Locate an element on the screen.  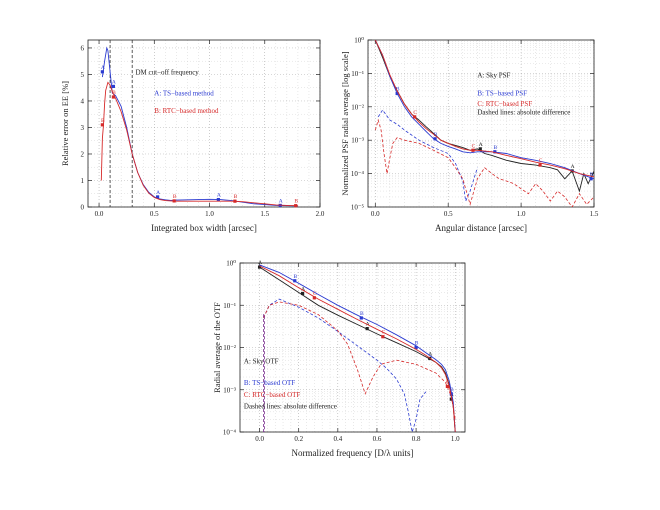
x-tick-label: 1.5 is located at coordinates (264, 214).